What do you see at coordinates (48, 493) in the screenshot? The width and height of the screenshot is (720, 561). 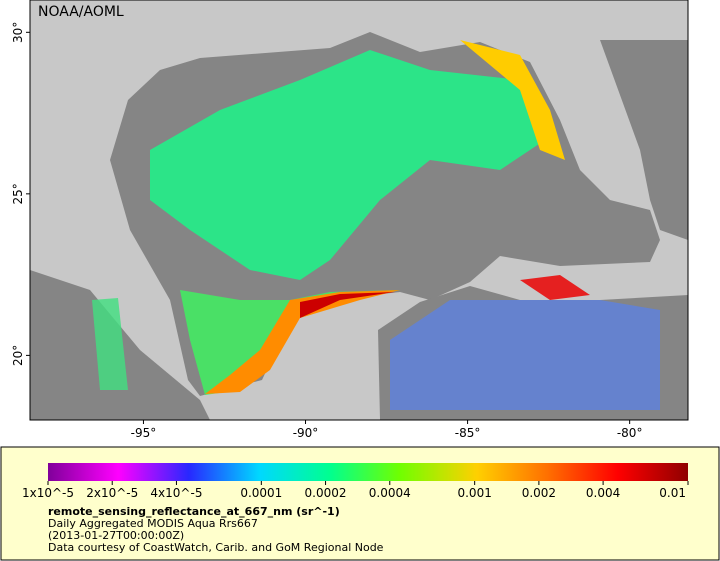 I see `colorbar-label: 1x10^-5` at bounding box center [48, 493].